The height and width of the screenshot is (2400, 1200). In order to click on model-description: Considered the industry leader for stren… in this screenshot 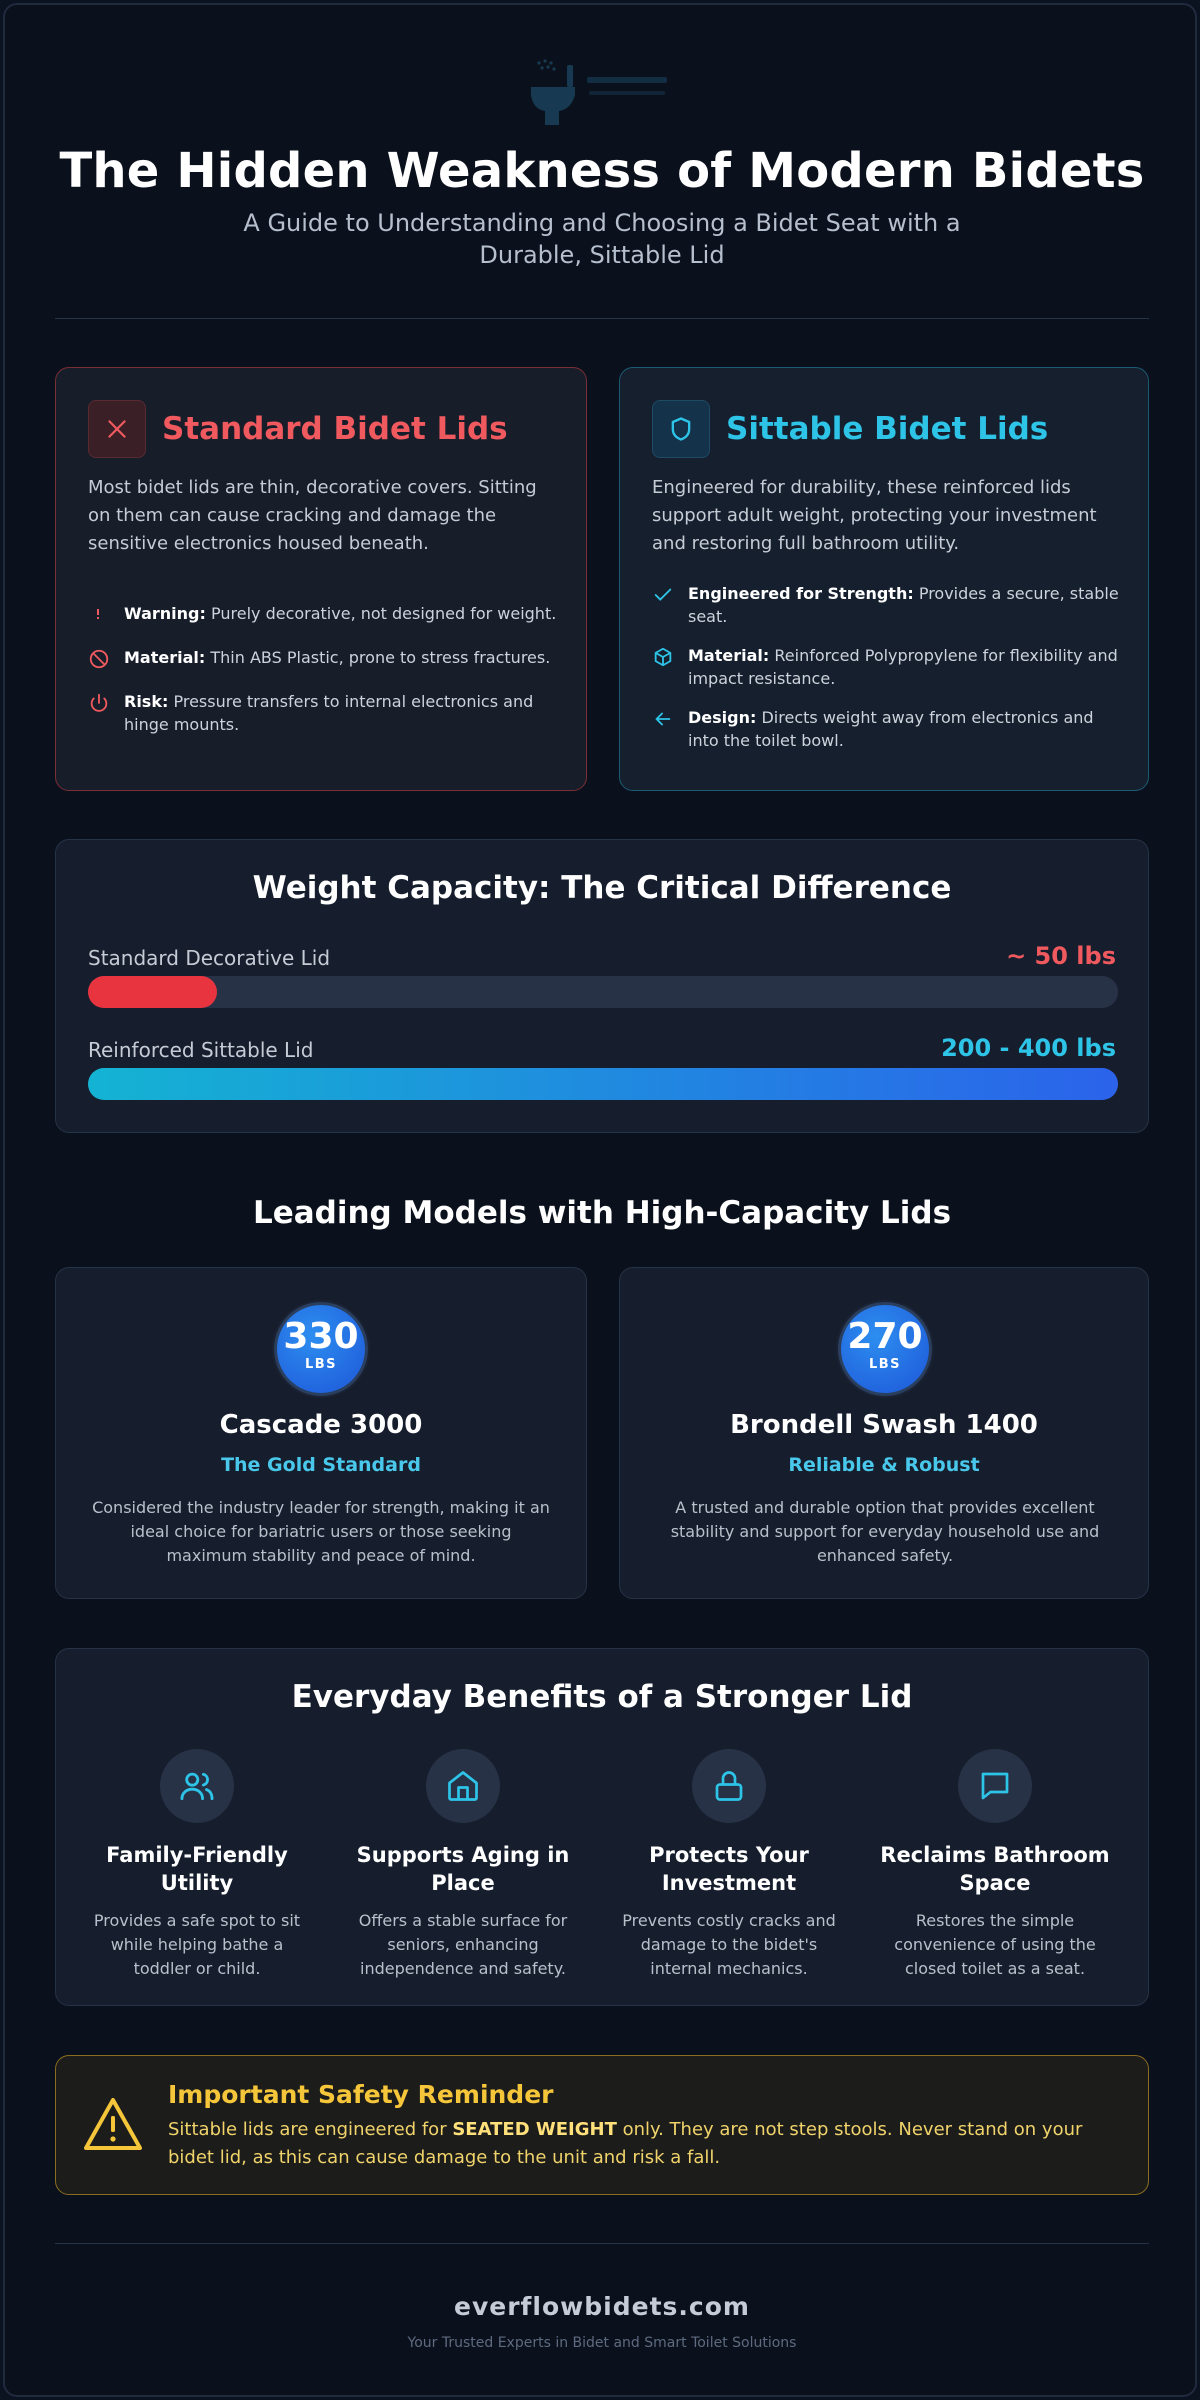, I will do `click(321, 1531)`.